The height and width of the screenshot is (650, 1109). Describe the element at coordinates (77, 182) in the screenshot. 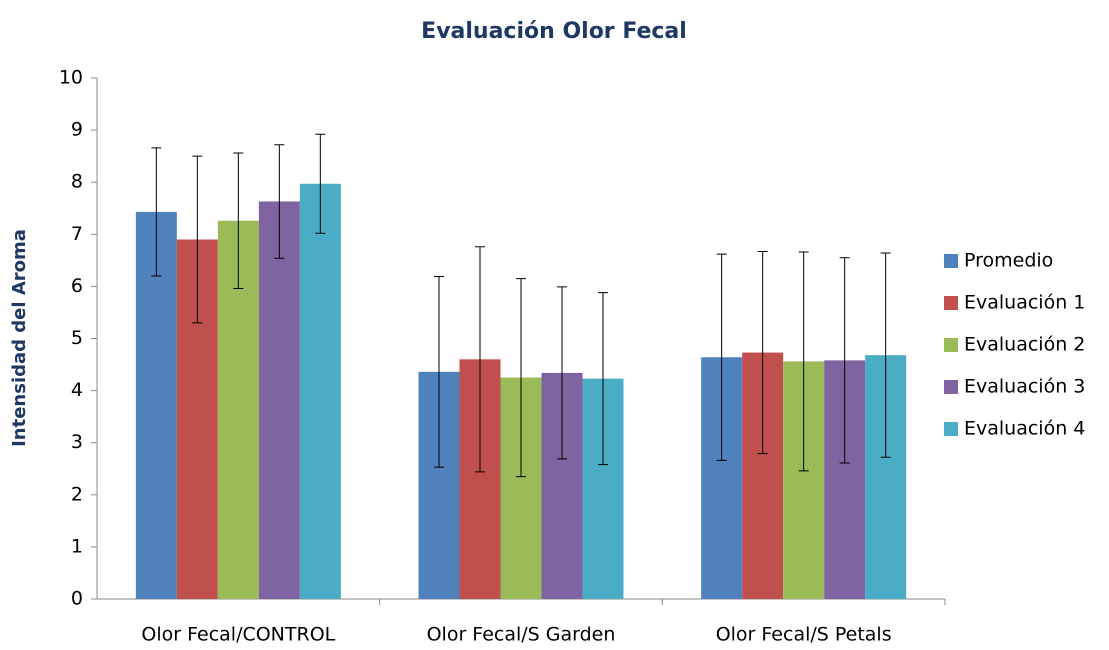

I see `y-tick-label: 8` at that location.